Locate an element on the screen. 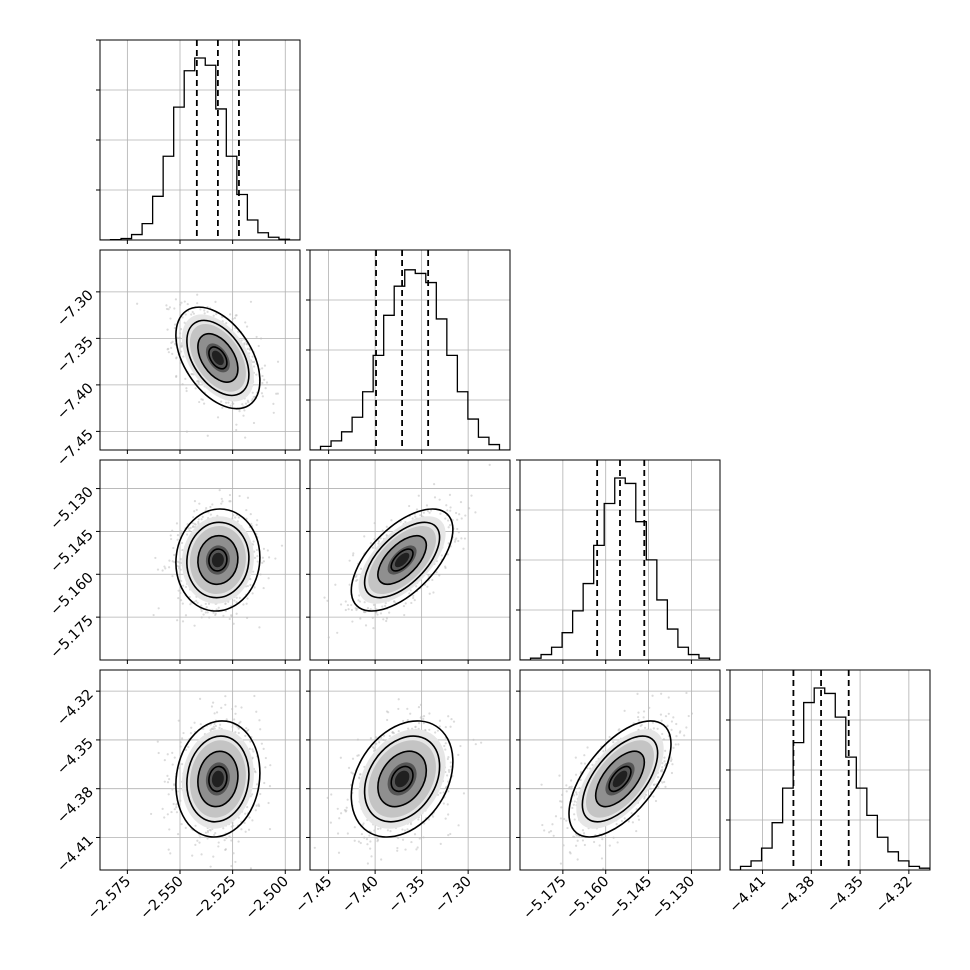 This screenshot has width=970, height=970. y-tick-label: −4.35 is located at coordinates (75, 756).